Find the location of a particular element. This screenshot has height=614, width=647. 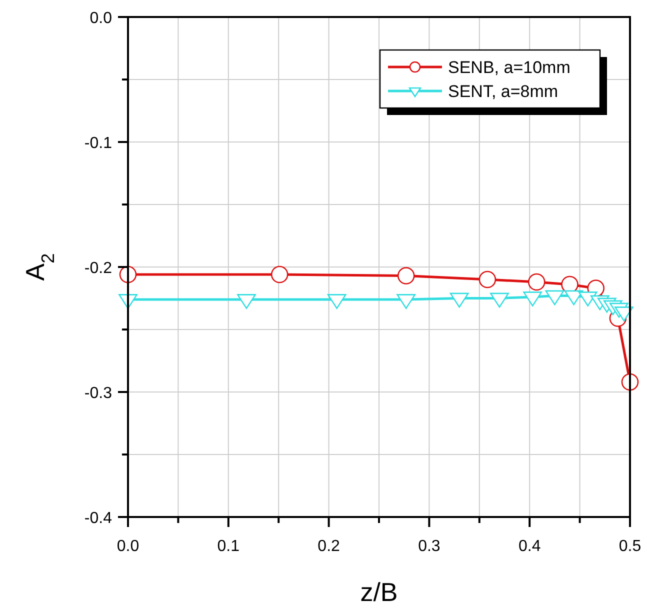

y-tick-label: -0.4 is located at coordinates (98, 518).